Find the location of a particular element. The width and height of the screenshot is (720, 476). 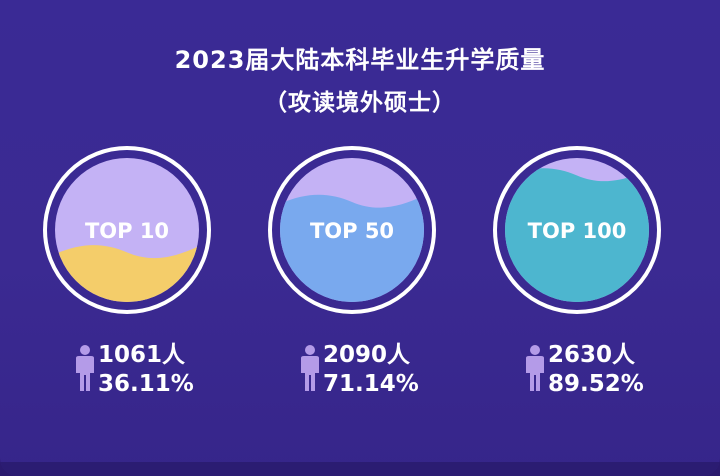

stat-count: 2630人 is located at coordinates (592, 355).